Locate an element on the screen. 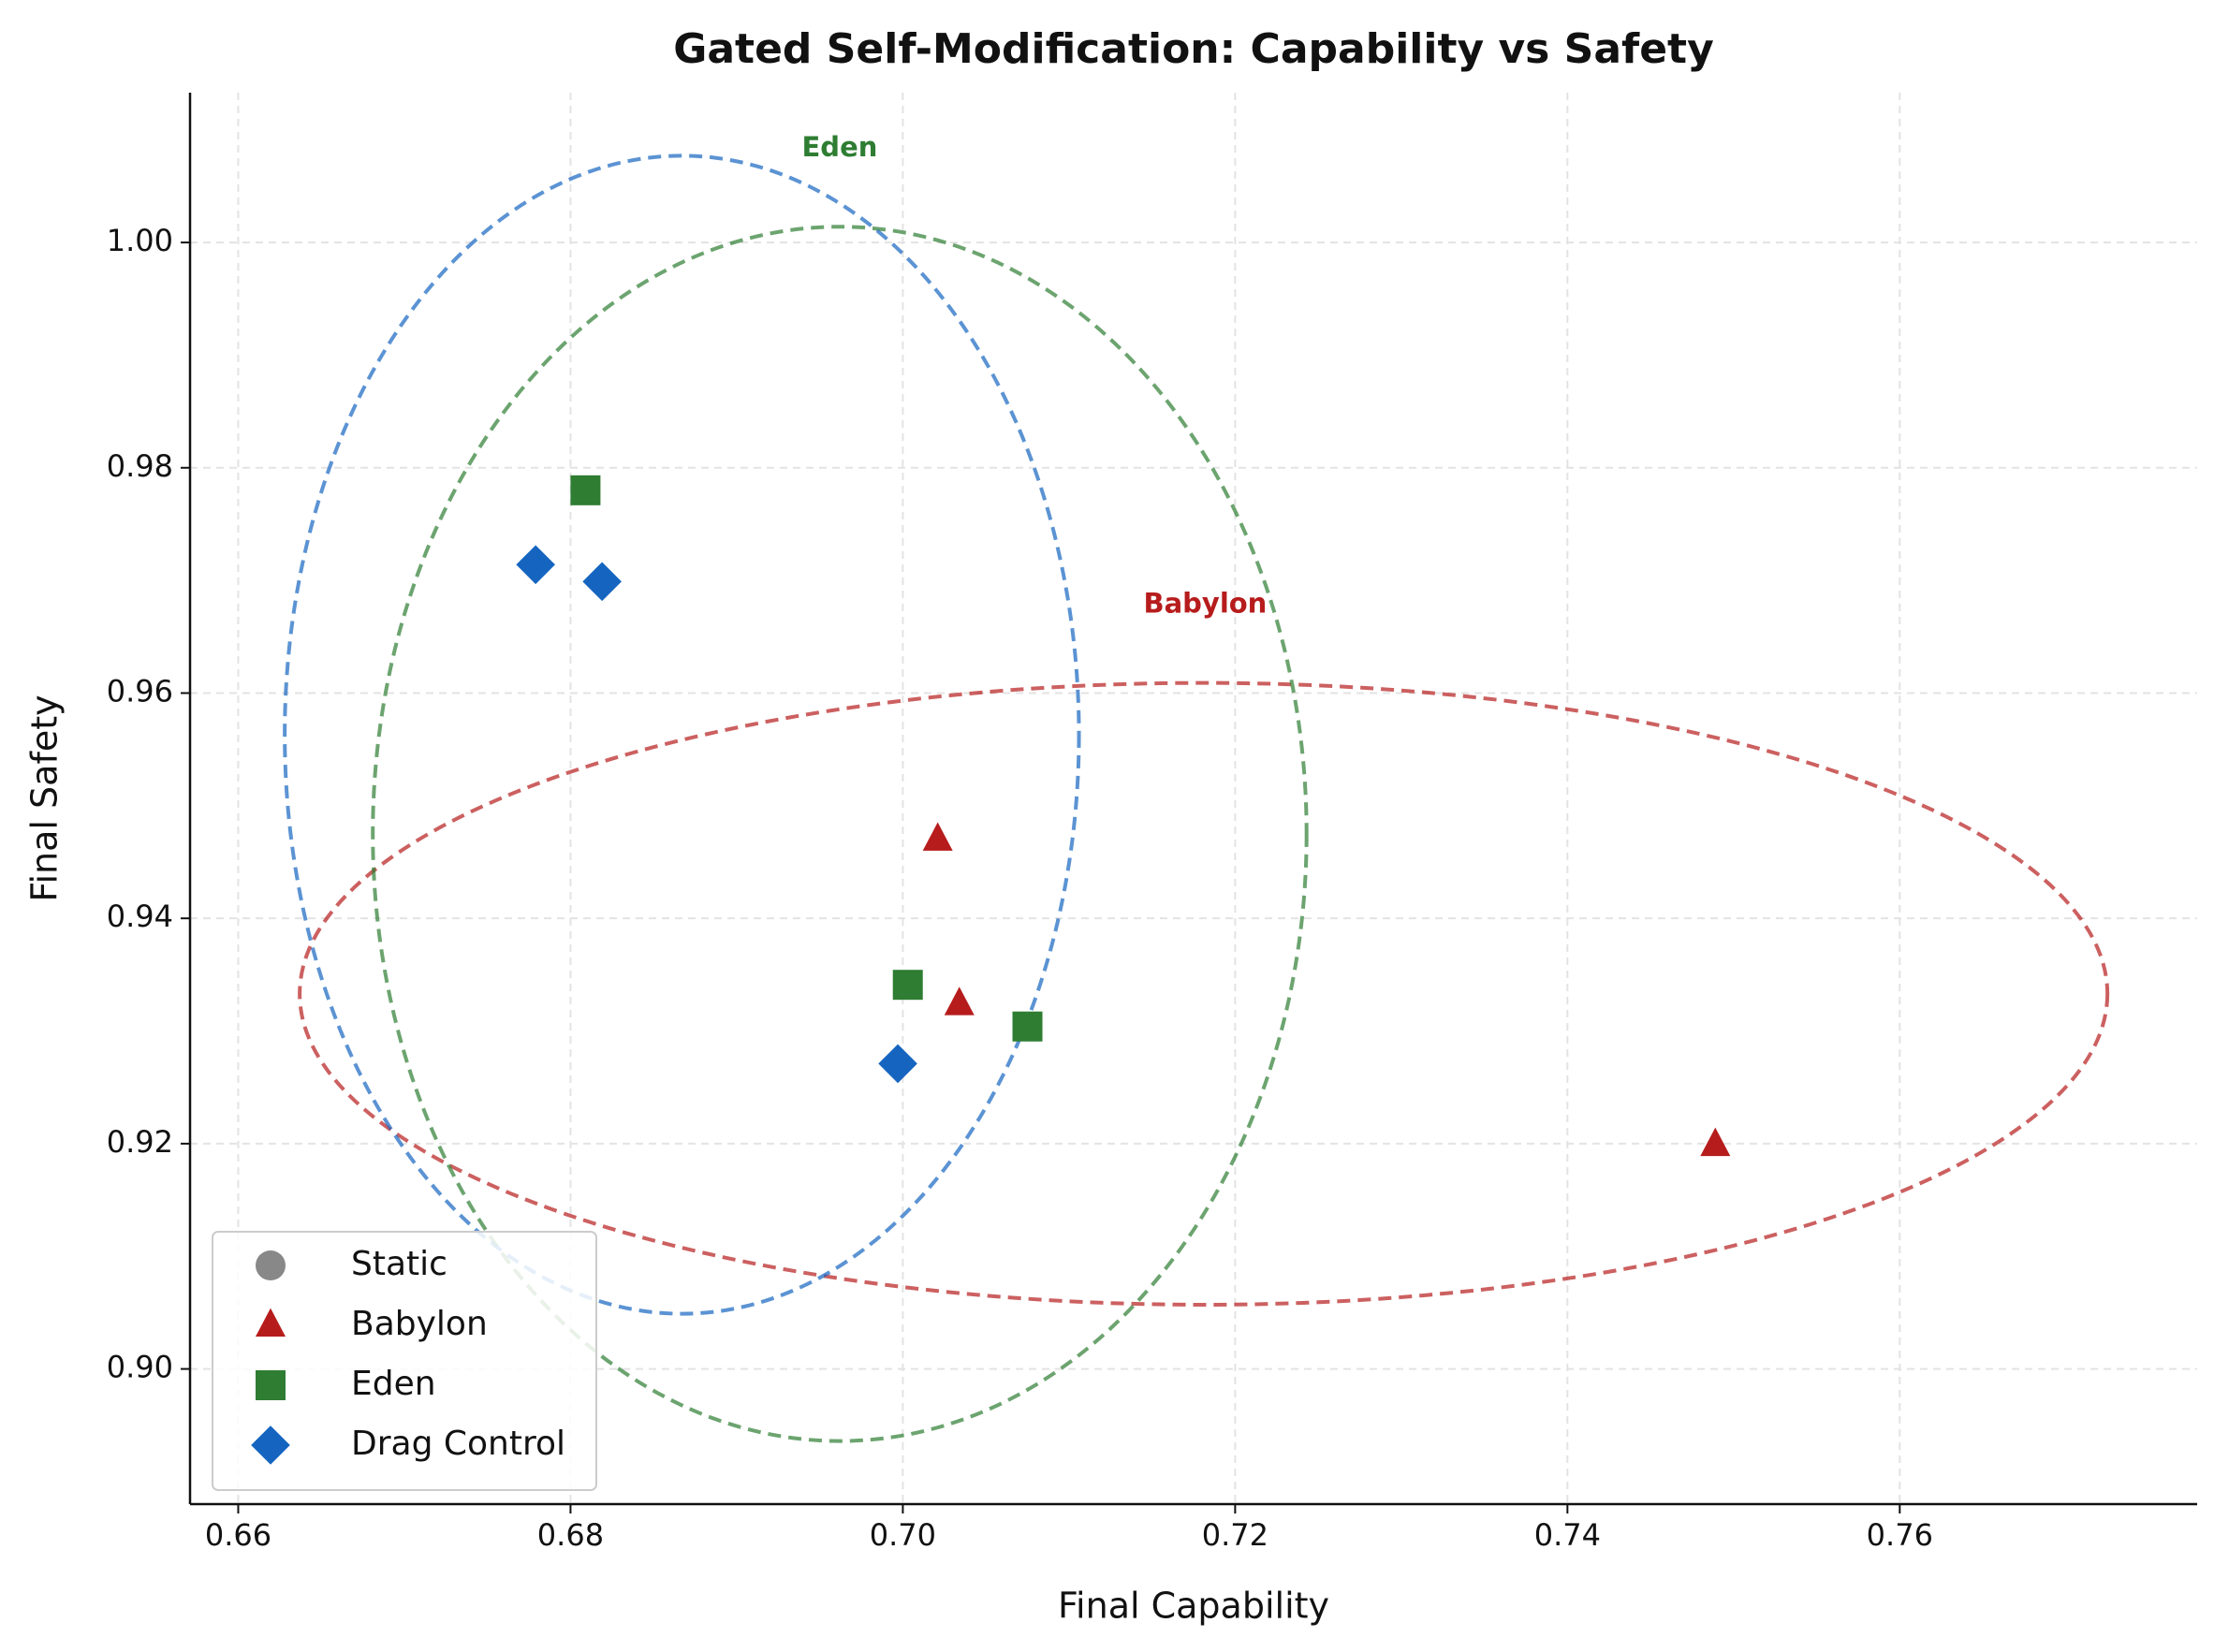 This screenshot has width=2214, height=1652. y-tick-label: 0.98 is located at coordinates (140, 466).